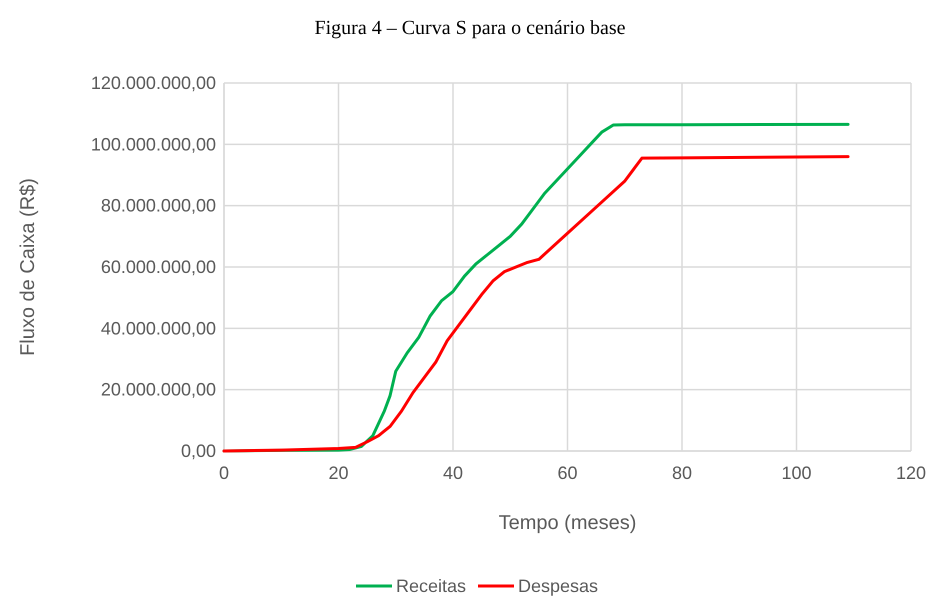  I want to click on x-tick-label: 120, so click(911, 473).